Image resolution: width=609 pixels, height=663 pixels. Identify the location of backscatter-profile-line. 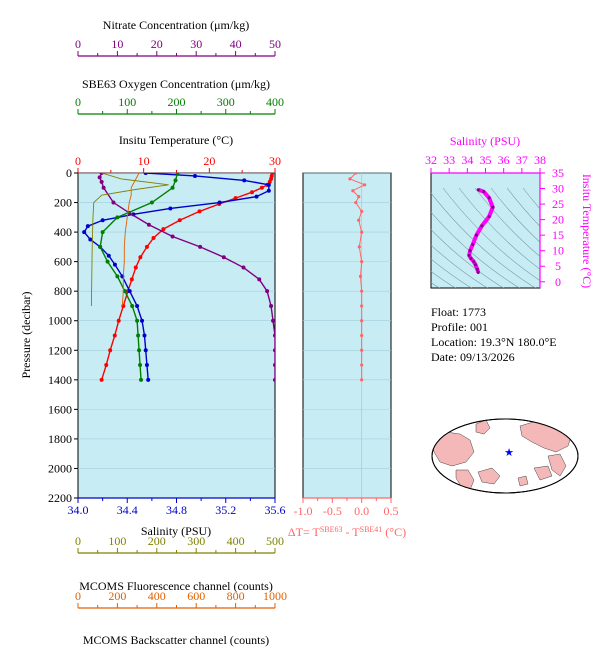
(130, 239).